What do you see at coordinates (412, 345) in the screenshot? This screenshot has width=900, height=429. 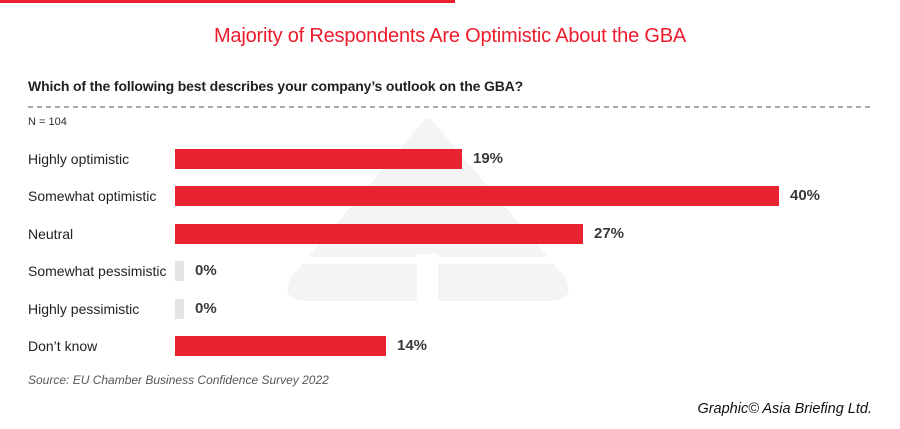 I see `value-label: 14%` at bounding box center [412, 345].